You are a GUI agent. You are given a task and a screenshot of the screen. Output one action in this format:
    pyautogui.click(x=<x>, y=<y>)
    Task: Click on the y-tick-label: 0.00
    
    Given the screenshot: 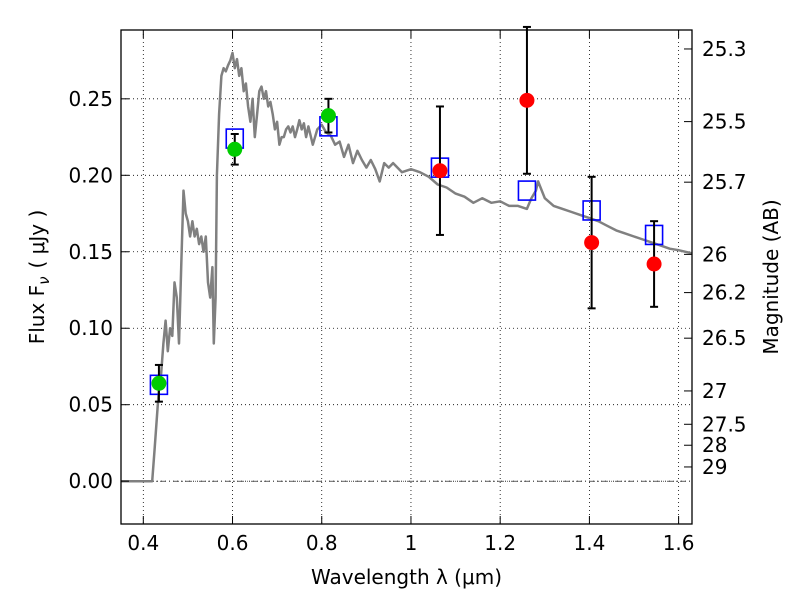 What is the action you would take?
    pyautogui.click(x=90, y=481)
    